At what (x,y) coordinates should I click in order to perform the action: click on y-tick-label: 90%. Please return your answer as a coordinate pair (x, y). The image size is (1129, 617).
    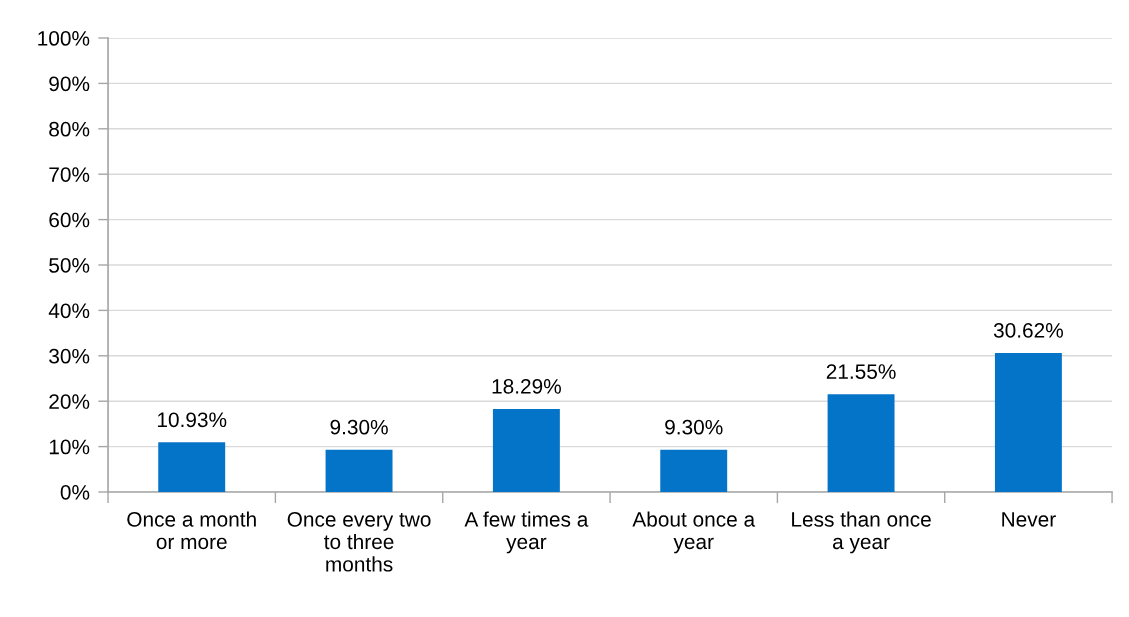
    Looking at the image, I should click on (69, 84).